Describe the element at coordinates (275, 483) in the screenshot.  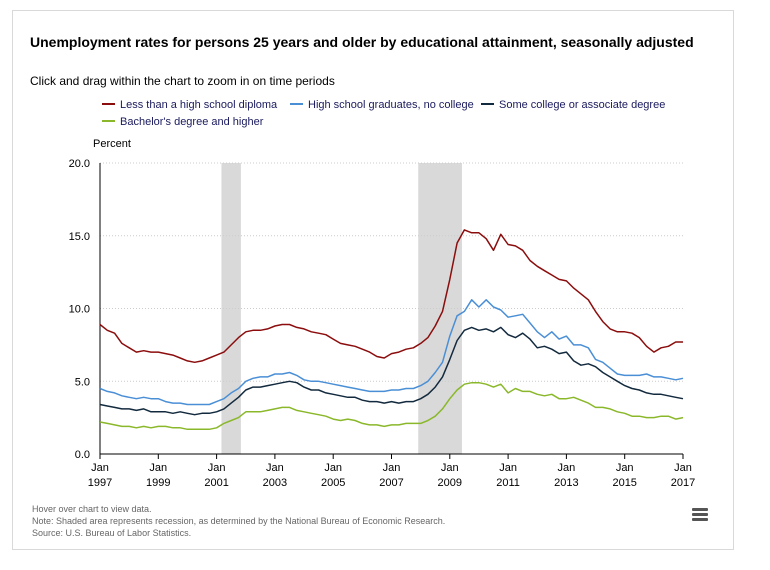
I see `x-tick-year-label: 2003` at that location.